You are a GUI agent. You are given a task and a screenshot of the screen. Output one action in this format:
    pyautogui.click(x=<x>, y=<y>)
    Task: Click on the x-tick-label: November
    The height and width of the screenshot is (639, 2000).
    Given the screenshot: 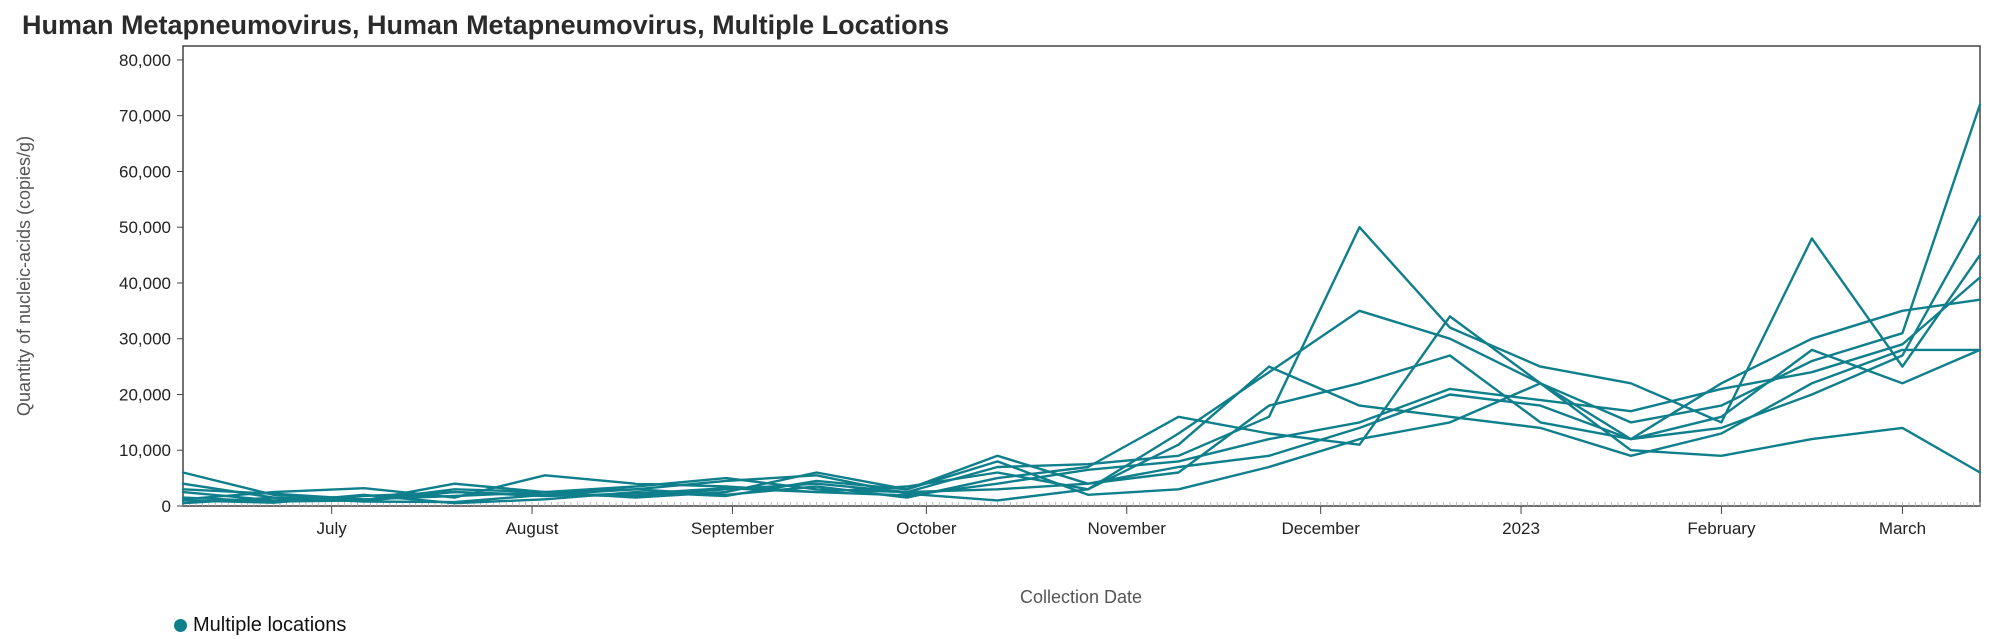 What is the action you would take?
    pyautogui.click(x=1127, y=528)
    